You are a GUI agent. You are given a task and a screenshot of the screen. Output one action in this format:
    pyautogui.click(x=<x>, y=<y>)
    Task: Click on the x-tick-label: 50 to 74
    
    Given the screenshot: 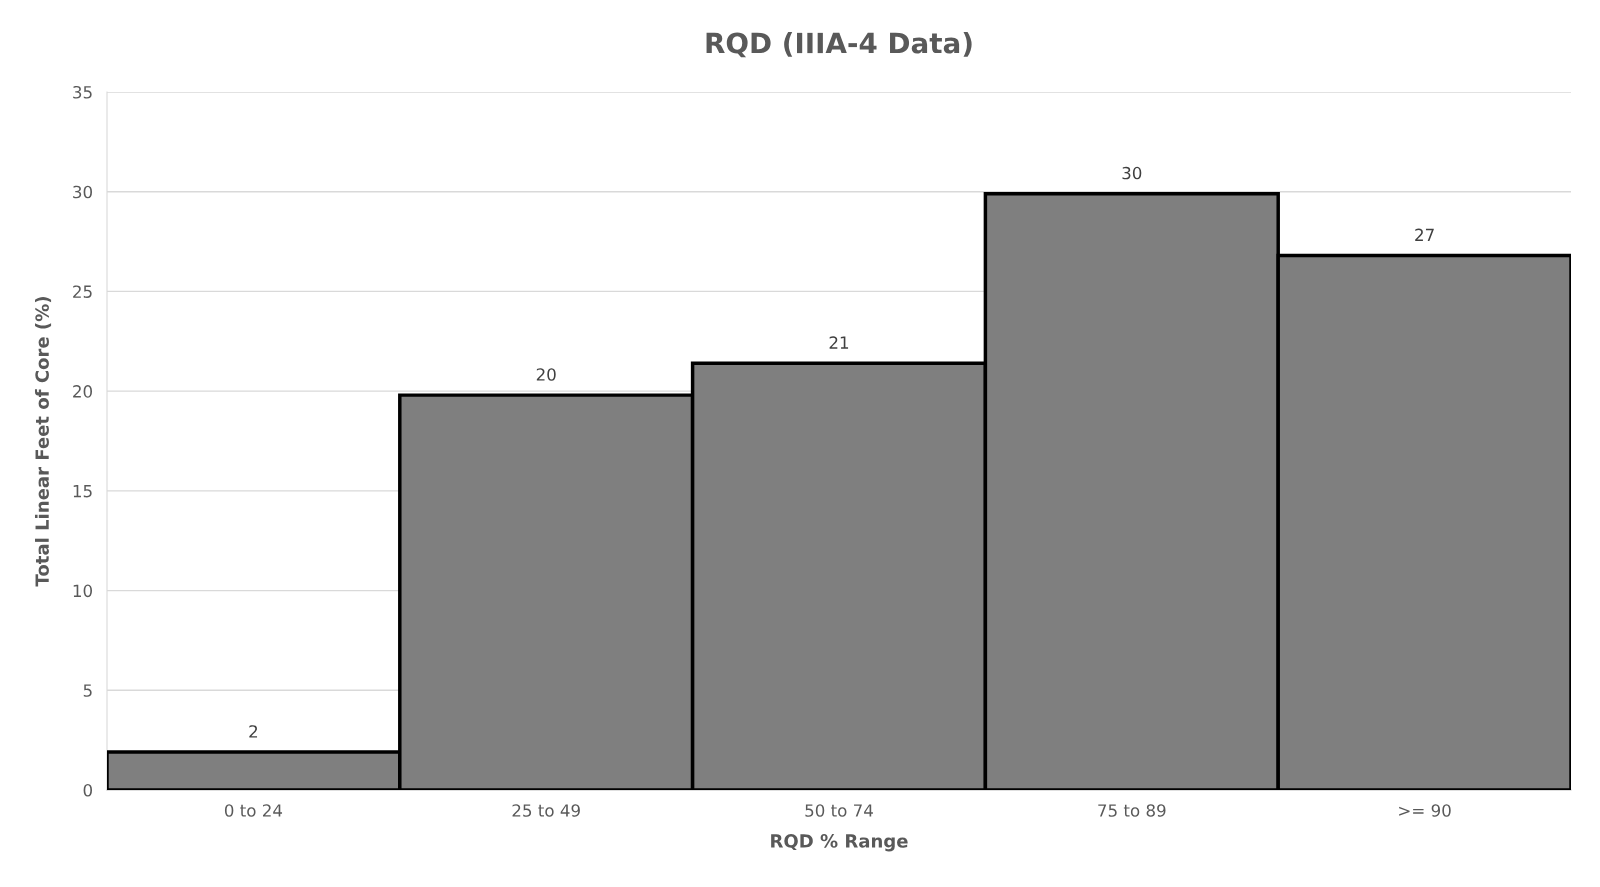 What is the action you would take?
    pyautogui.click(x=839, y=810)
    